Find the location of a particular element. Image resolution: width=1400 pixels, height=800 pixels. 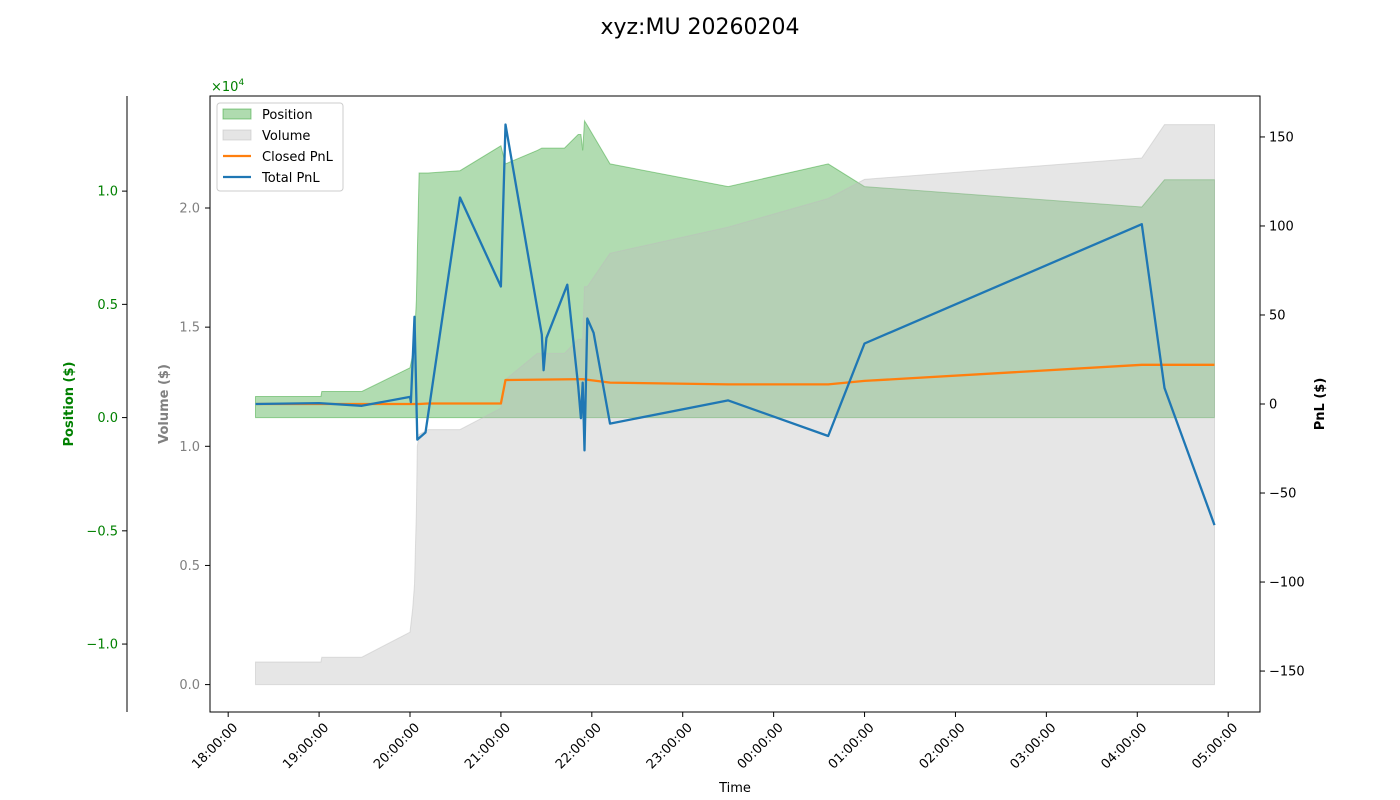

svg-text: ×10⁴ is located at coordinates (227, 86).